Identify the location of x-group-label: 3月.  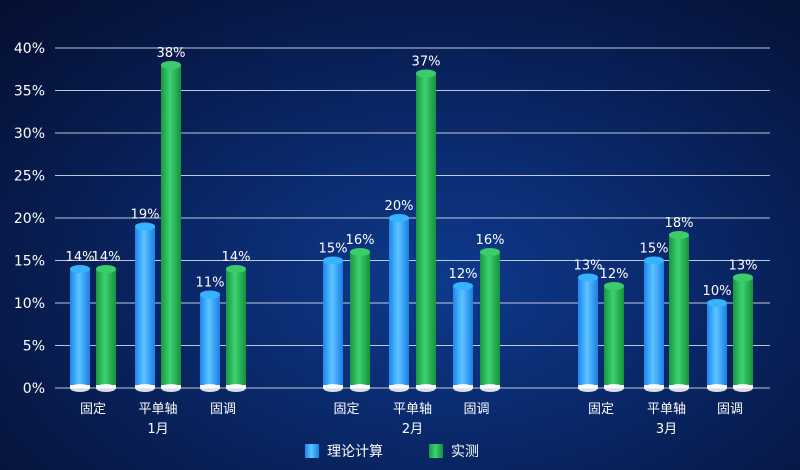
(666, 429).